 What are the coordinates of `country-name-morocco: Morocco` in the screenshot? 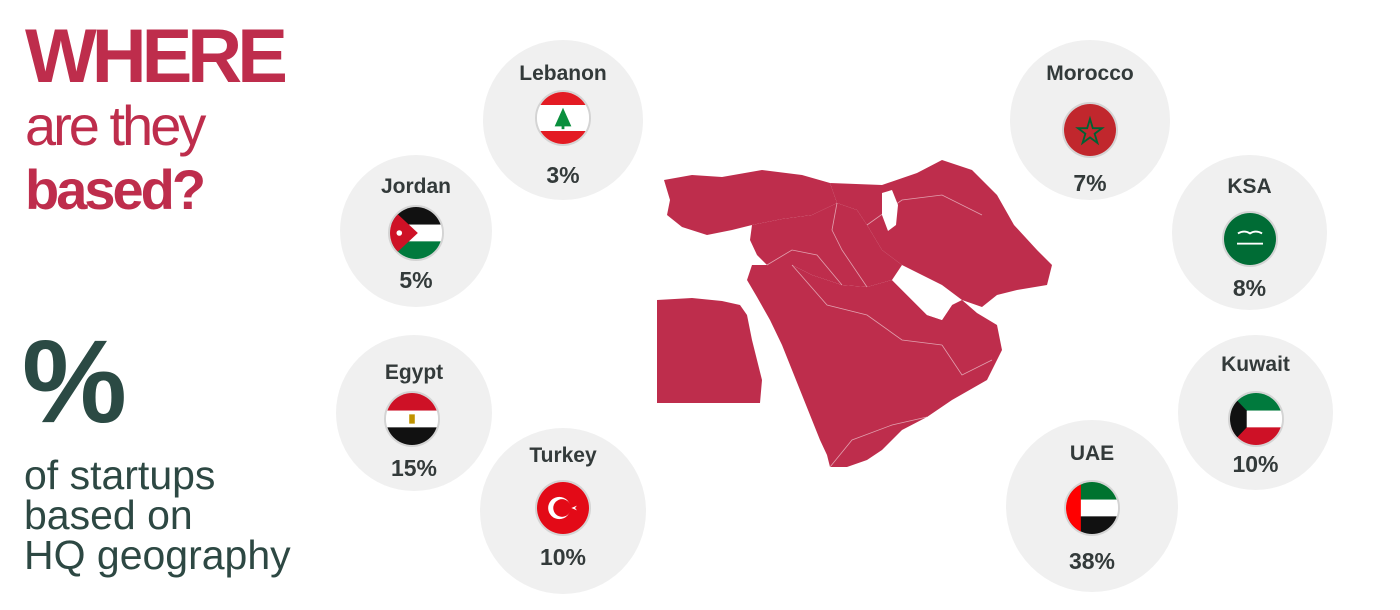 It's located at (1090, 73).